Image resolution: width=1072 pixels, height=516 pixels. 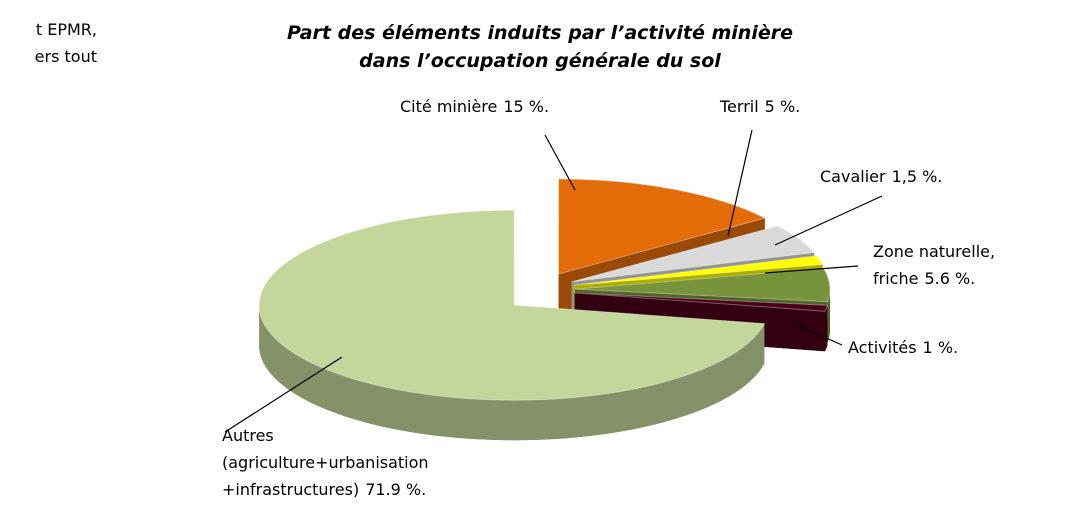 I want to click on category-label: Cité minière, so click(x=448, y=106).